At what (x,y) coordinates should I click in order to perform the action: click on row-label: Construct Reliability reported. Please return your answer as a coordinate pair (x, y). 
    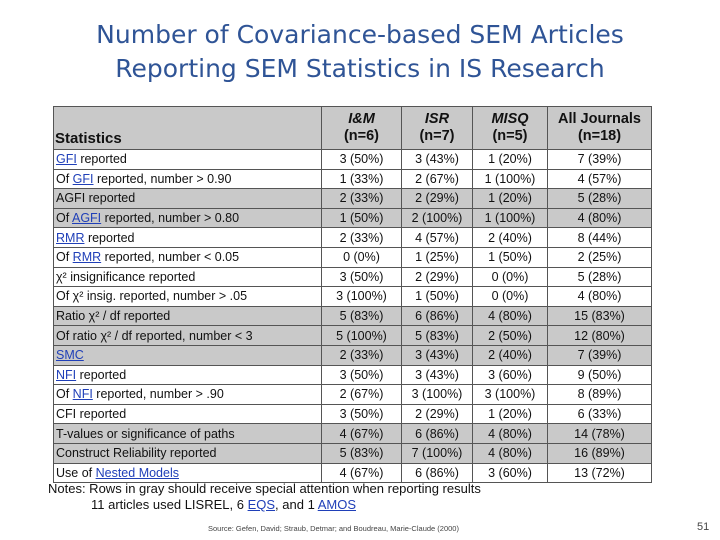
    Looking at the image, I should click on (187, 453).